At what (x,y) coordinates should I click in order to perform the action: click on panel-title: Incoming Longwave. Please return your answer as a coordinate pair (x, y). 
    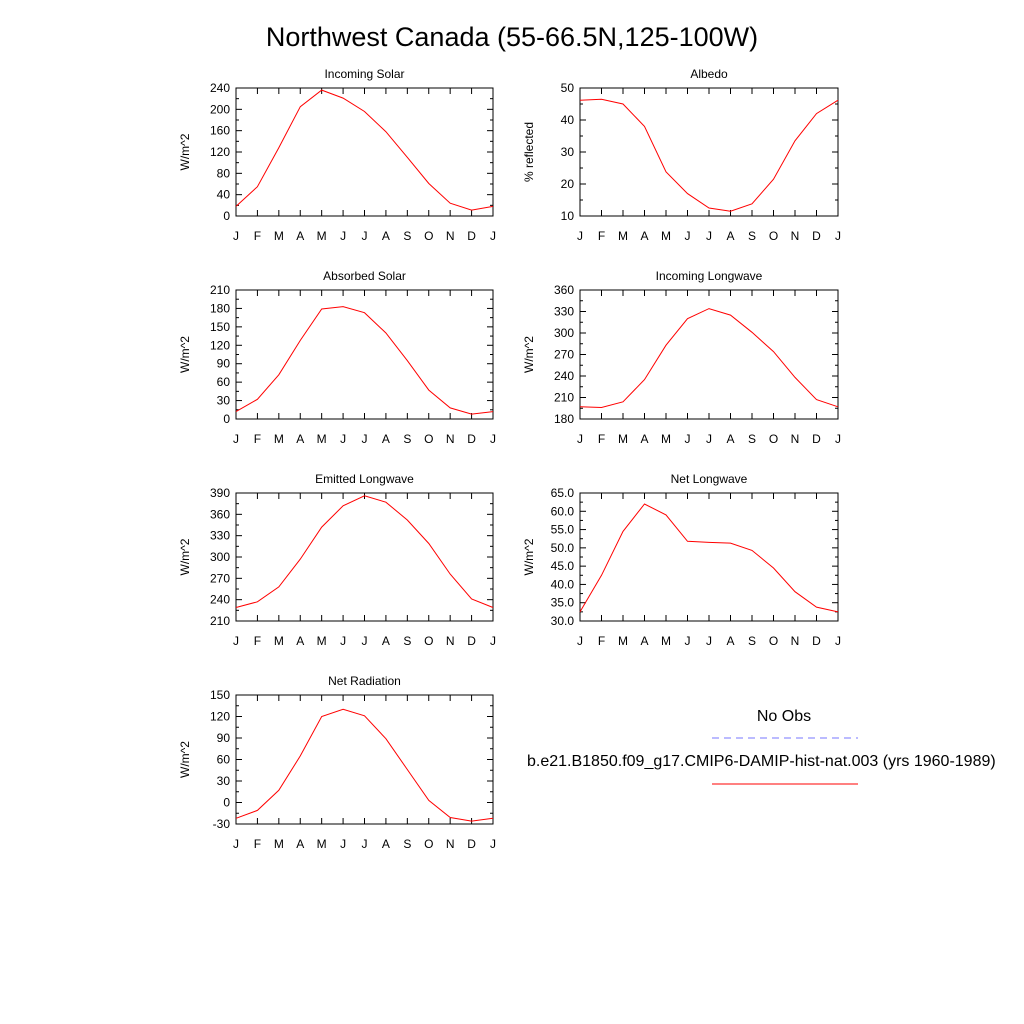
    Looking at the image, I should click on (709, 276).